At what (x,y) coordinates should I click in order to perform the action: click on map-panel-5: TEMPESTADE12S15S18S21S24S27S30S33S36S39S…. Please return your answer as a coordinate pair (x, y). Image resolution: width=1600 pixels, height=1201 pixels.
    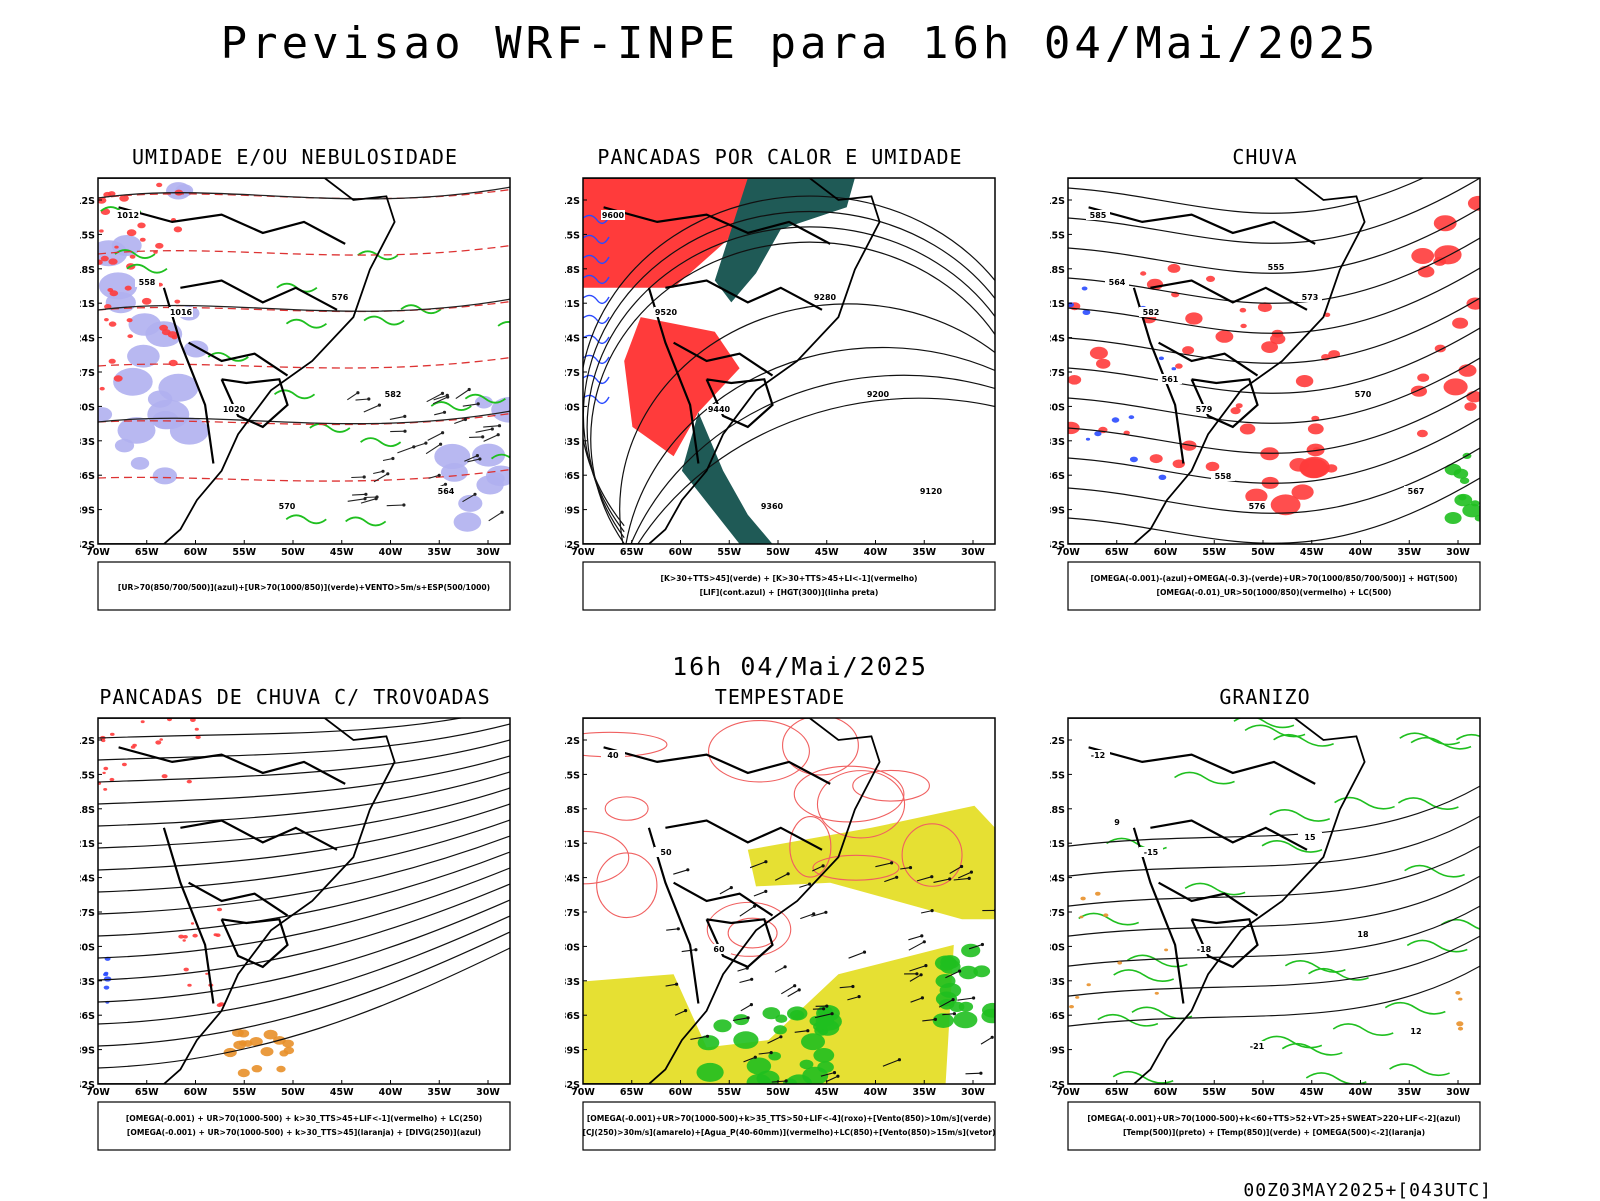
    Looking at the image, I should click on (805, 925).